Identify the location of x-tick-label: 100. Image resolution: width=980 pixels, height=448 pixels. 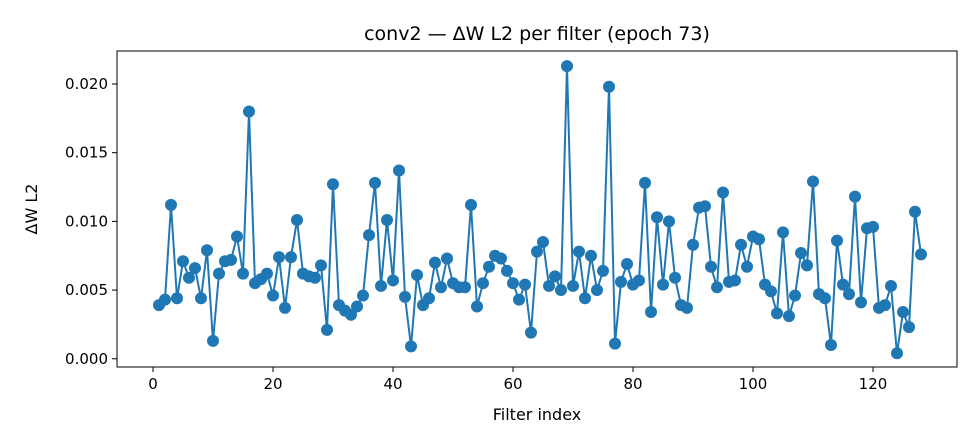
(753, 384).